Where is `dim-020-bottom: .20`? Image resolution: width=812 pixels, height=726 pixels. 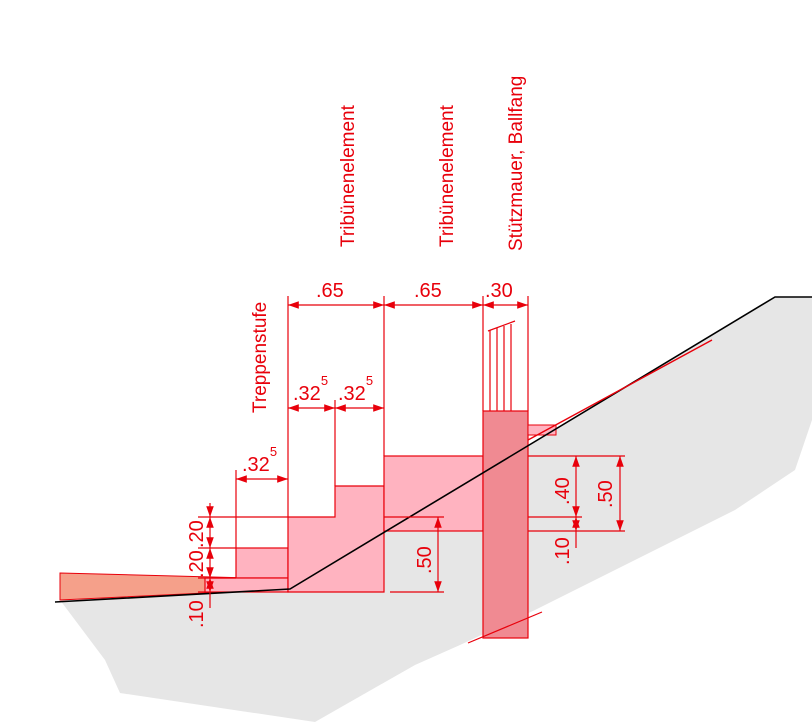 dim-020-bottom: .20 is located at coordinates (197, 564).